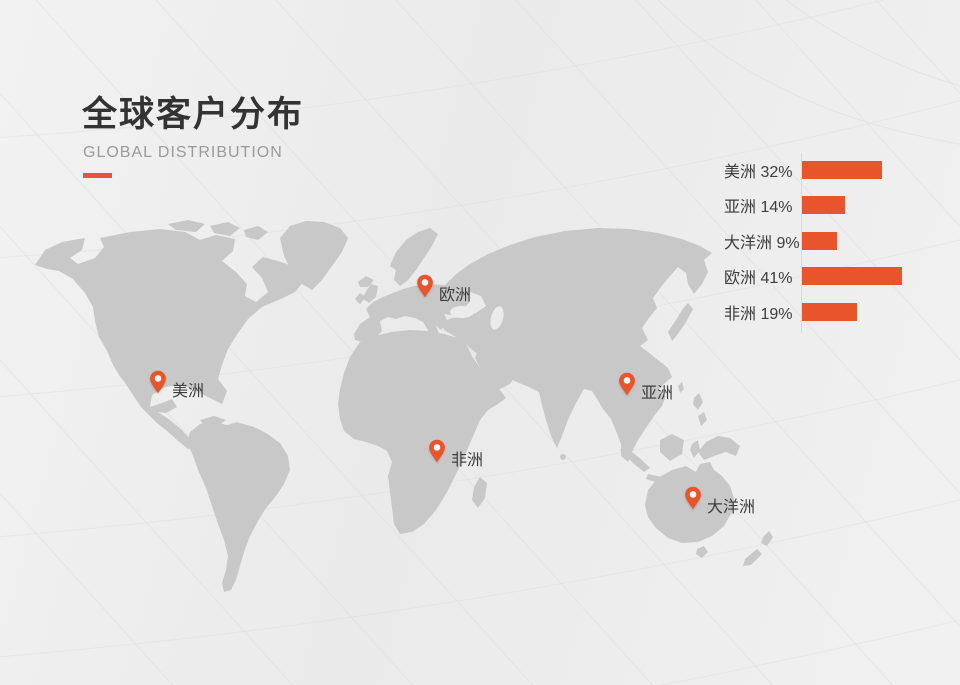 This screenshot has width=960, height=685. Describe the element at coordinates (193, 137) in the screenshot. I see `slide-header: 全球客户分布 GLOBAL DISTRIBUTION` at that location.